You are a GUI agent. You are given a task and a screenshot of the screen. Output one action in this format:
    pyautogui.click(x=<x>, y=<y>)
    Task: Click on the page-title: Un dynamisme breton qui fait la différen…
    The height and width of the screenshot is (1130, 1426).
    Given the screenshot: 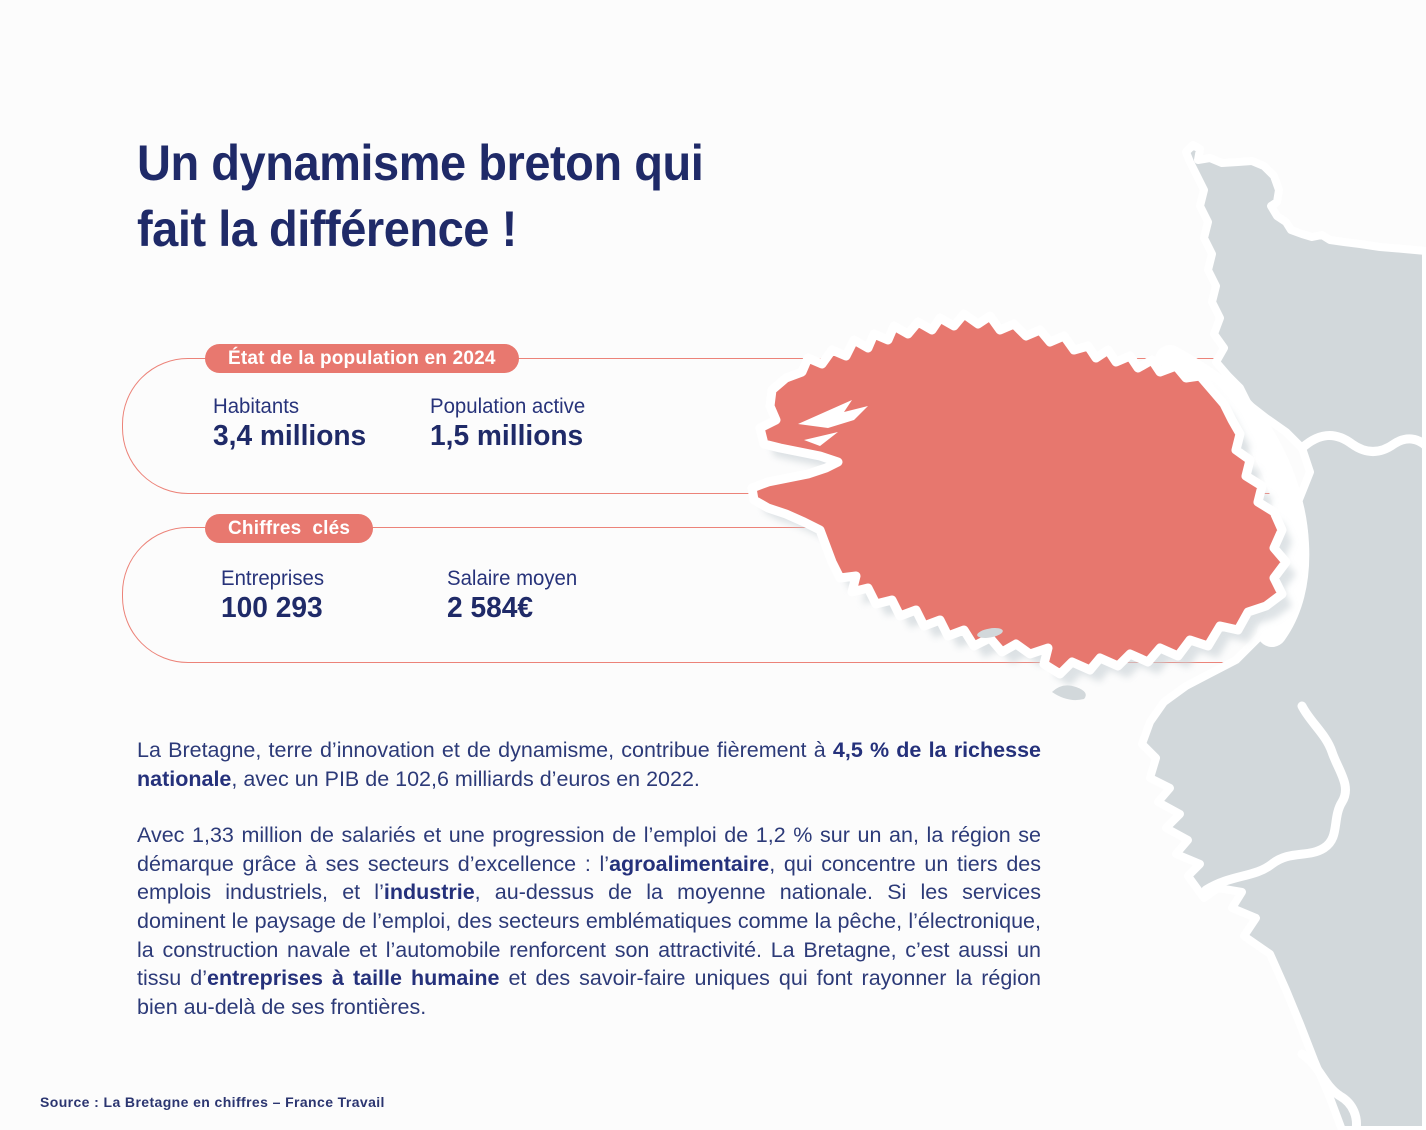 What is the action you would take?
    pyautogui.click(x=420, y=196)
    